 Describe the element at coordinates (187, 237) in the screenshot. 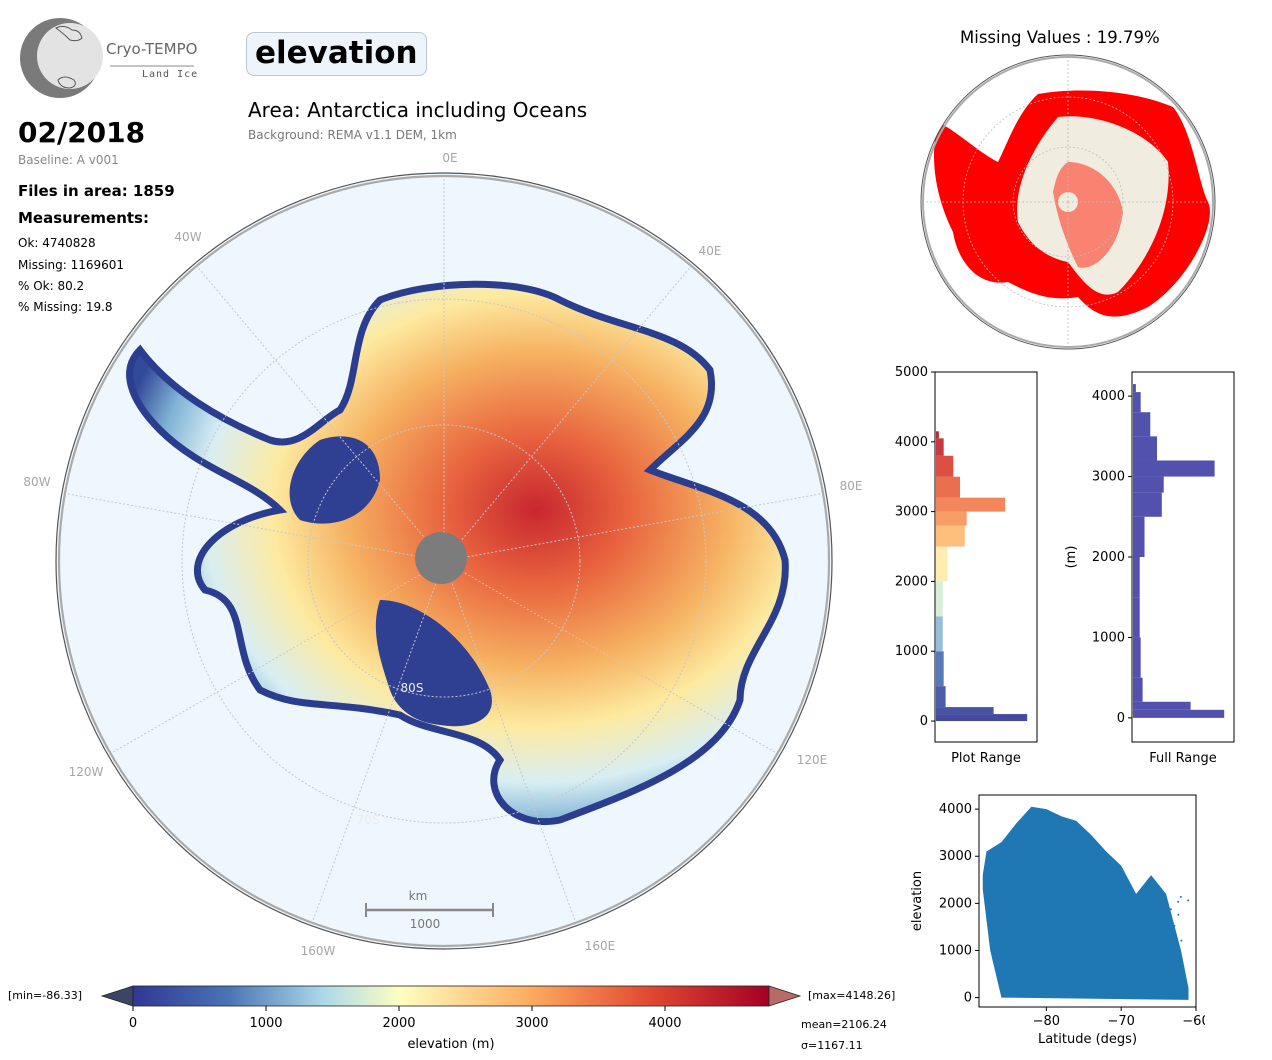

I see `lon-label: 40W` at that location.